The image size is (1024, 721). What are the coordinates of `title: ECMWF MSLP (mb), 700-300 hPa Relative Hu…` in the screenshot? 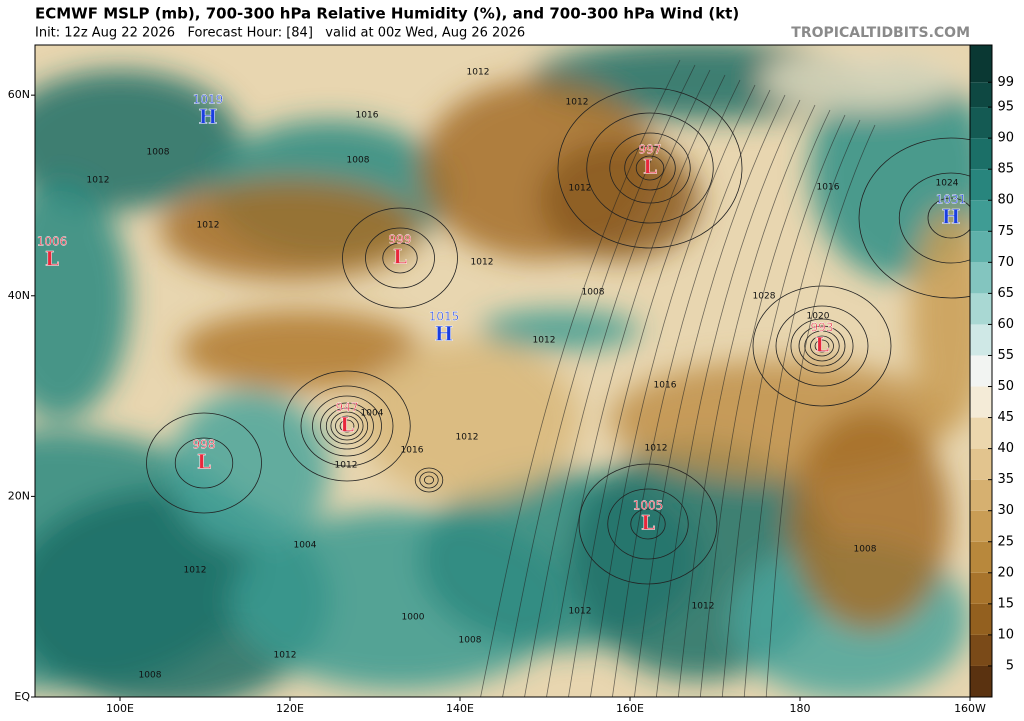 It's located at (387, 14).